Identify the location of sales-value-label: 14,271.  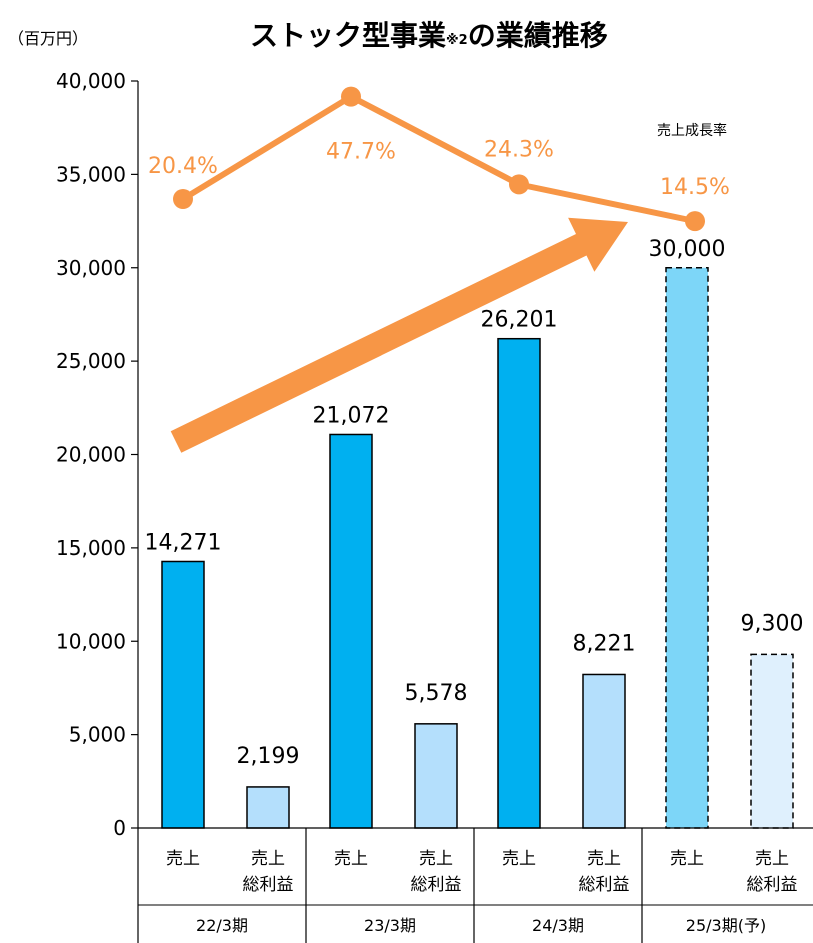
(183, 542).